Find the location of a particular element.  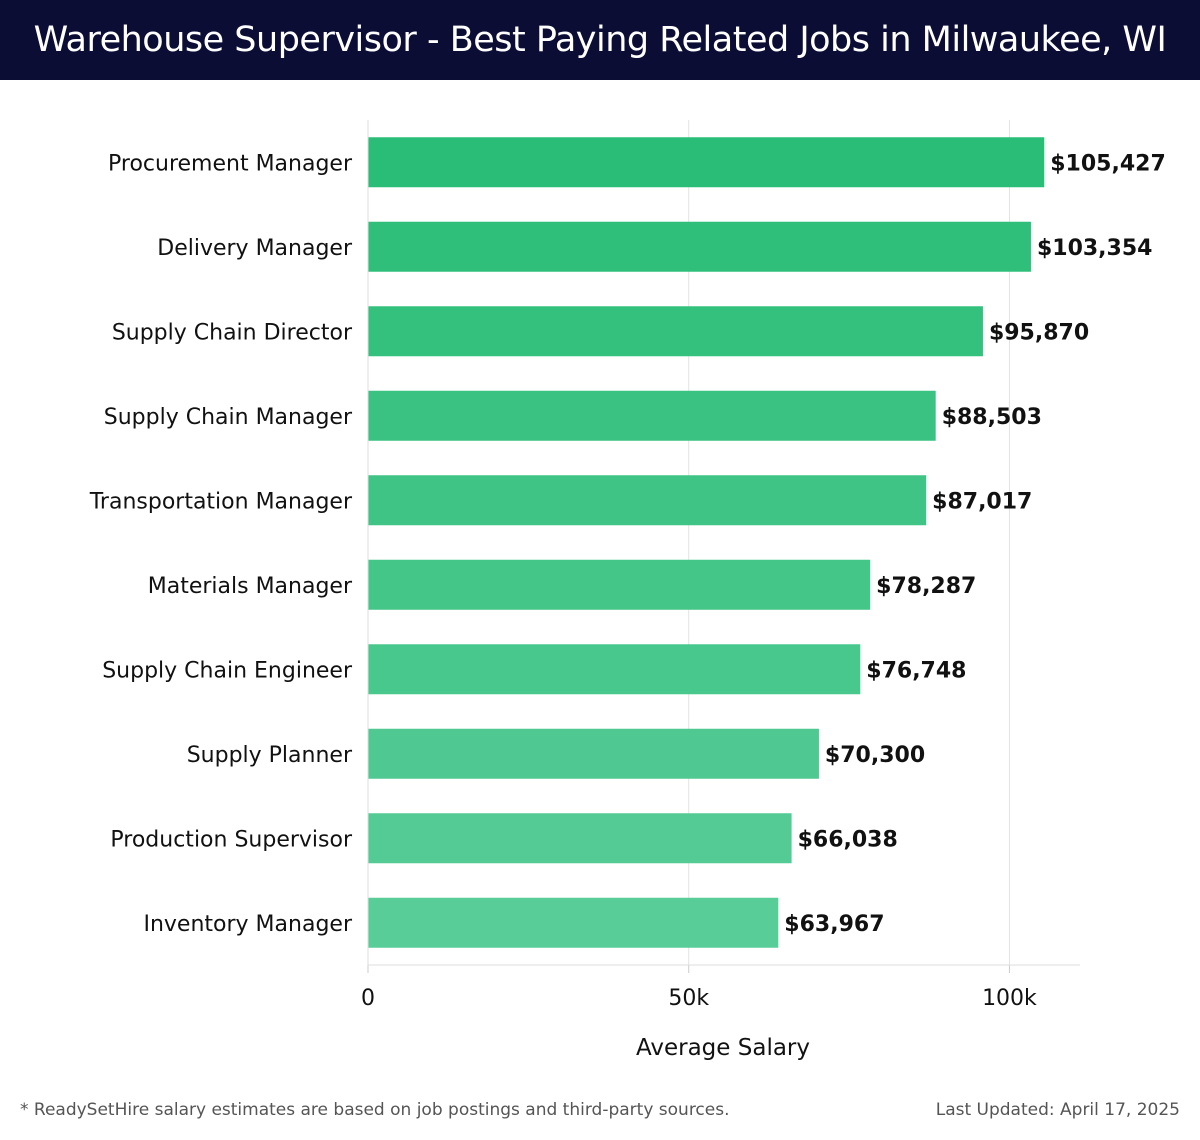

x-tick-label: 100k is located at coordinates (1009, 998).